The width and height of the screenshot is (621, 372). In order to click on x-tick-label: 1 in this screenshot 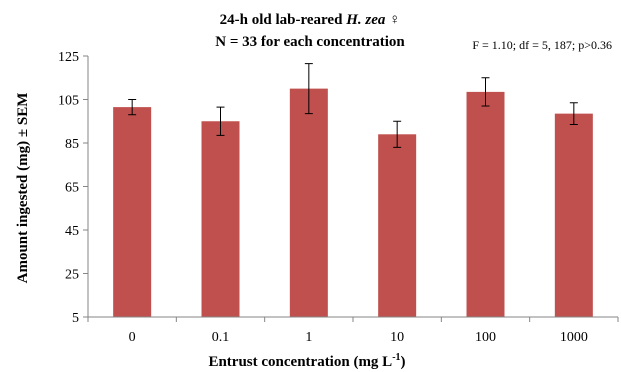, I will do `click(308, 337)`.